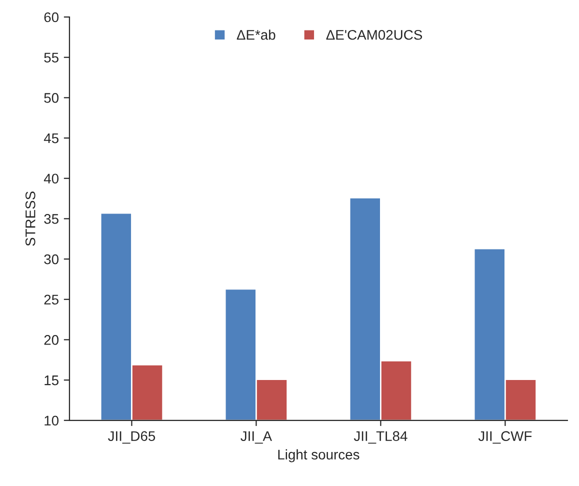 This screenshot has width=579, height=486. I want to click on x-tick-label: JII_D65, so click(132, 437).